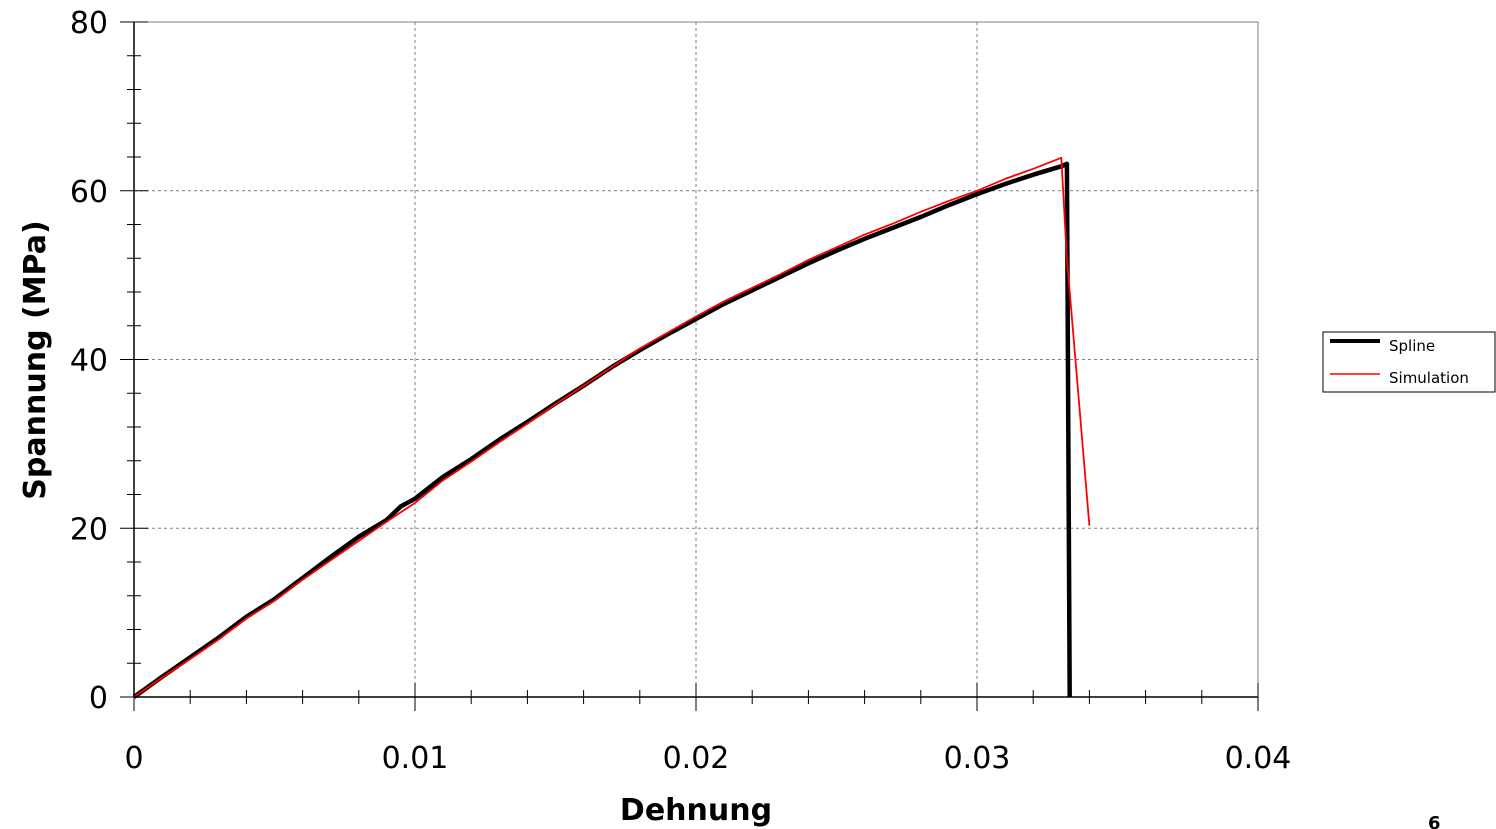 The image size is (1496, 829). I want to click on legend: Spline Simulation, so click(1409, 362).